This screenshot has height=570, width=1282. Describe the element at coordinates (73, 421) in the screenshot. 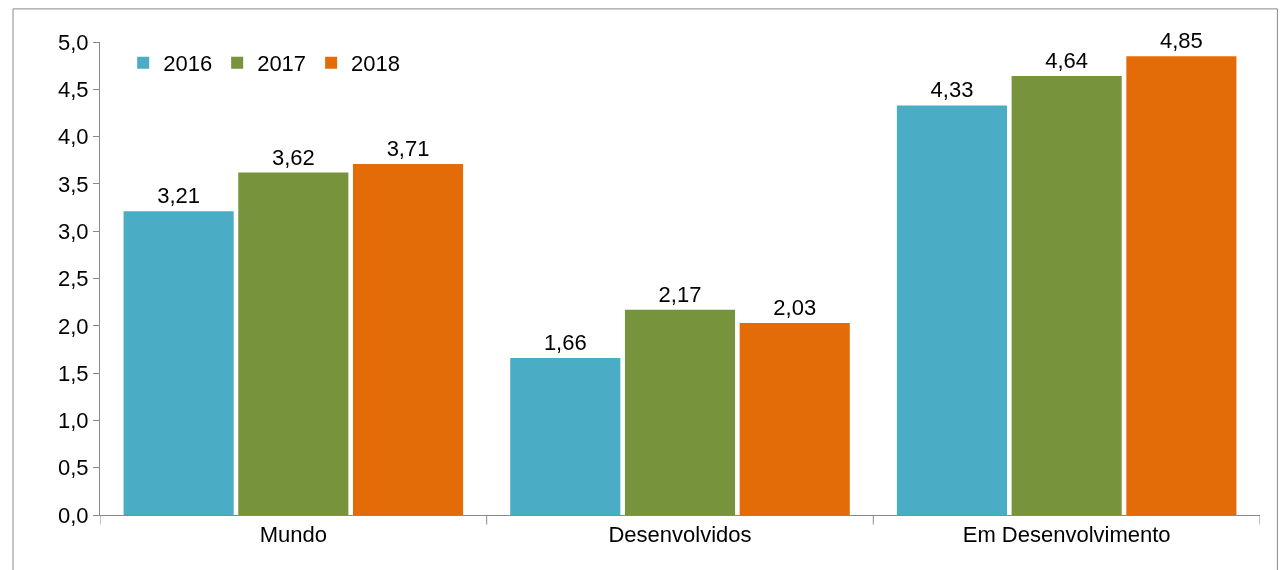

I see `y-tick-label: 1,0` at that location.